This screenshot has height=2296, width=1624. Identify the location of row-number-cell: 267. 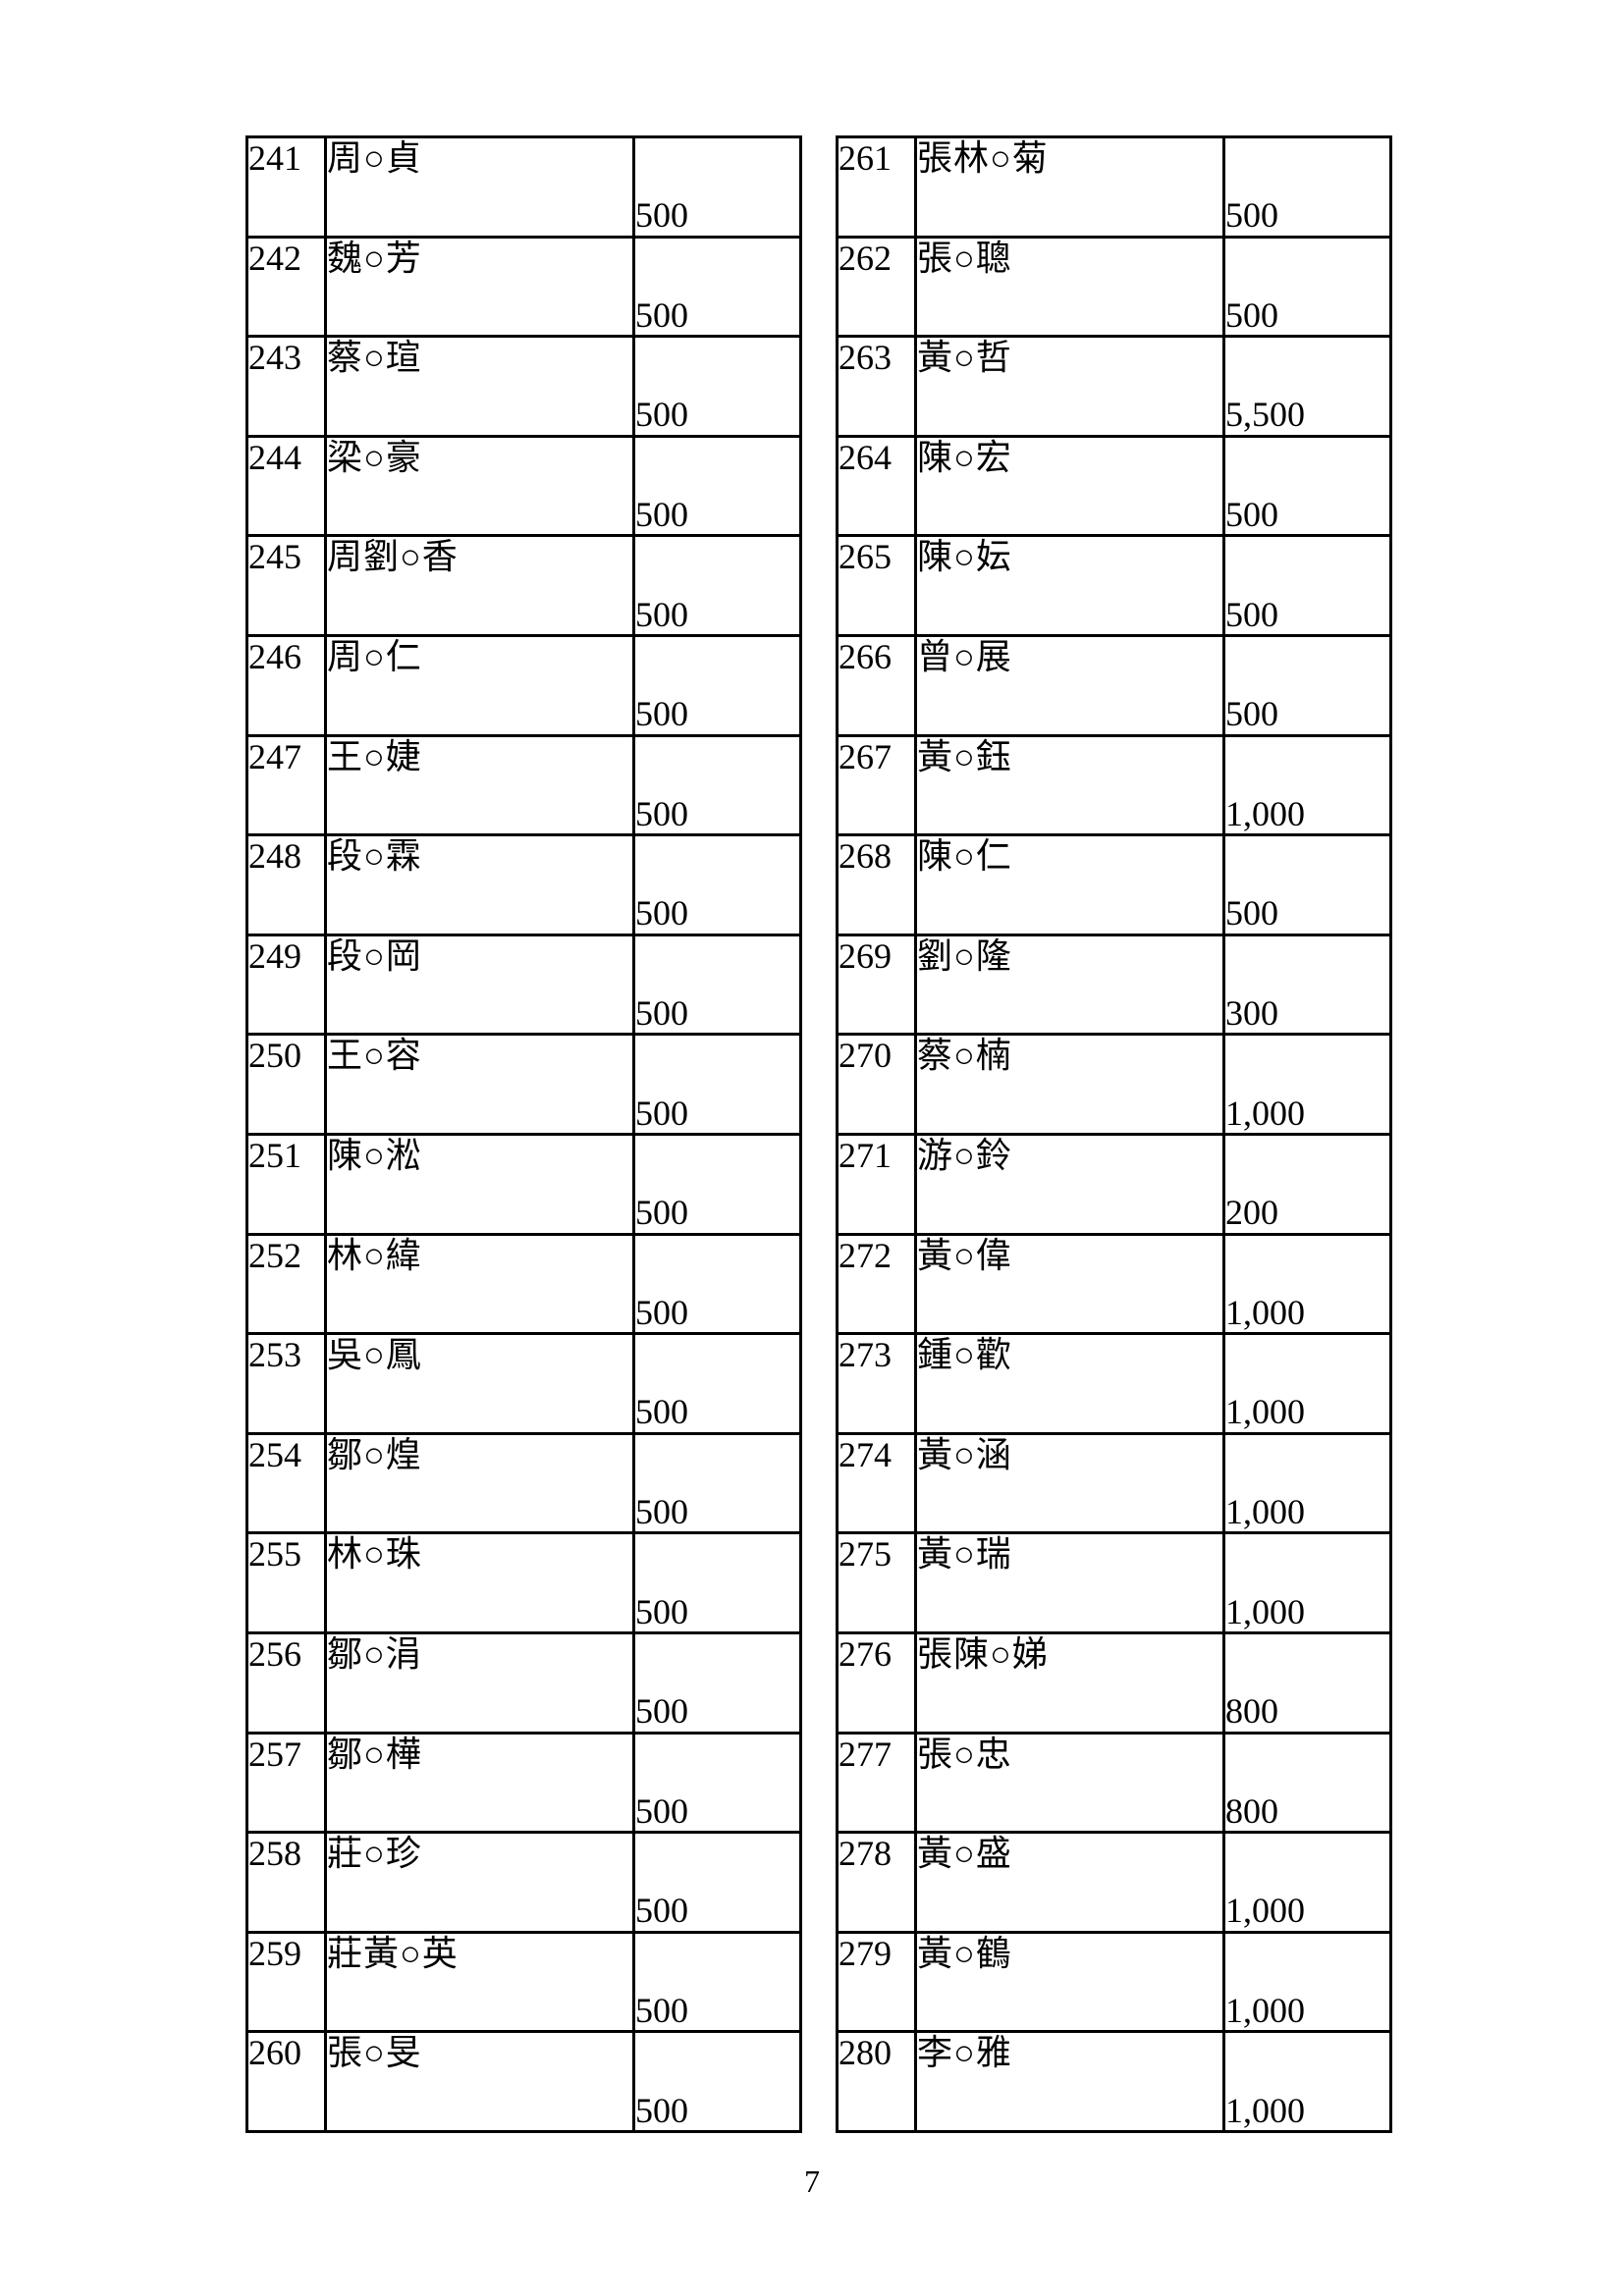
(876, 785).